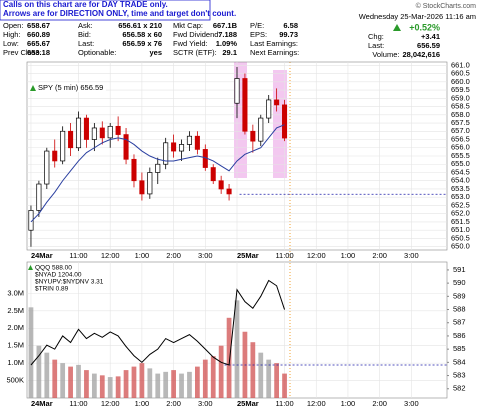 The image size is (480, 406). What do you see at coordinates (424, 27) in the screenshot?
I see `change-pct: +0.52%` at bounding box center [424, 27].